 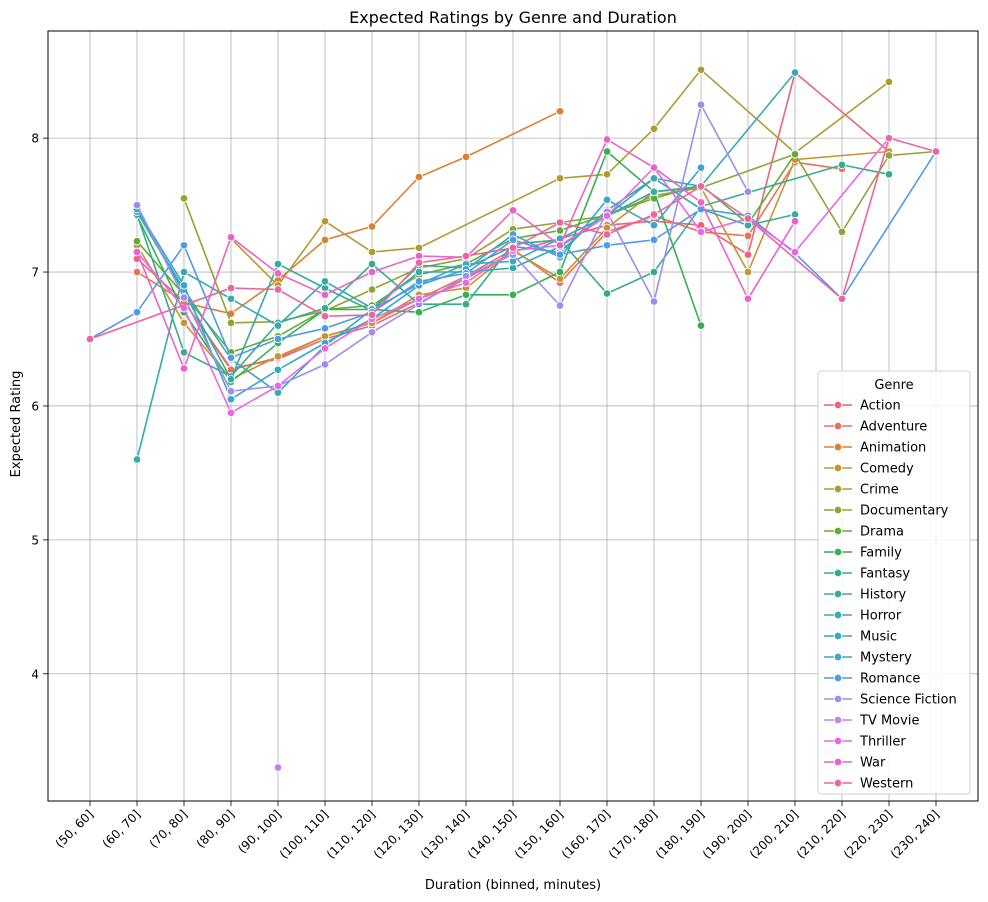 I want to click on x-tick-label: (70, 80], so click(x=169, y=829).